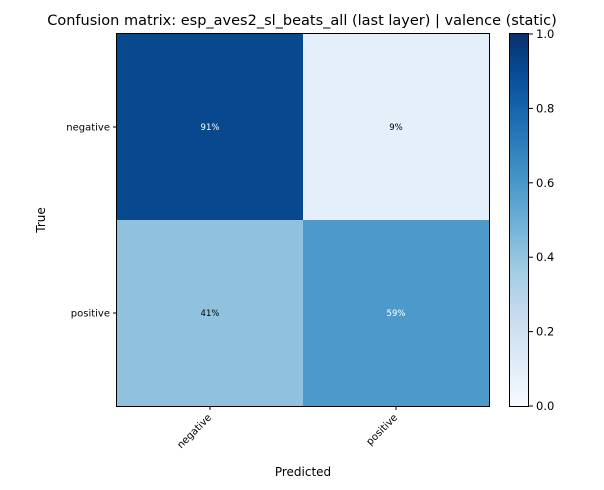 This screenshot has width=604, height=490. Describe the element at coordinates (545, 183) in the screenshot. I see `colorbar-tick-label: 0.6` at that location.